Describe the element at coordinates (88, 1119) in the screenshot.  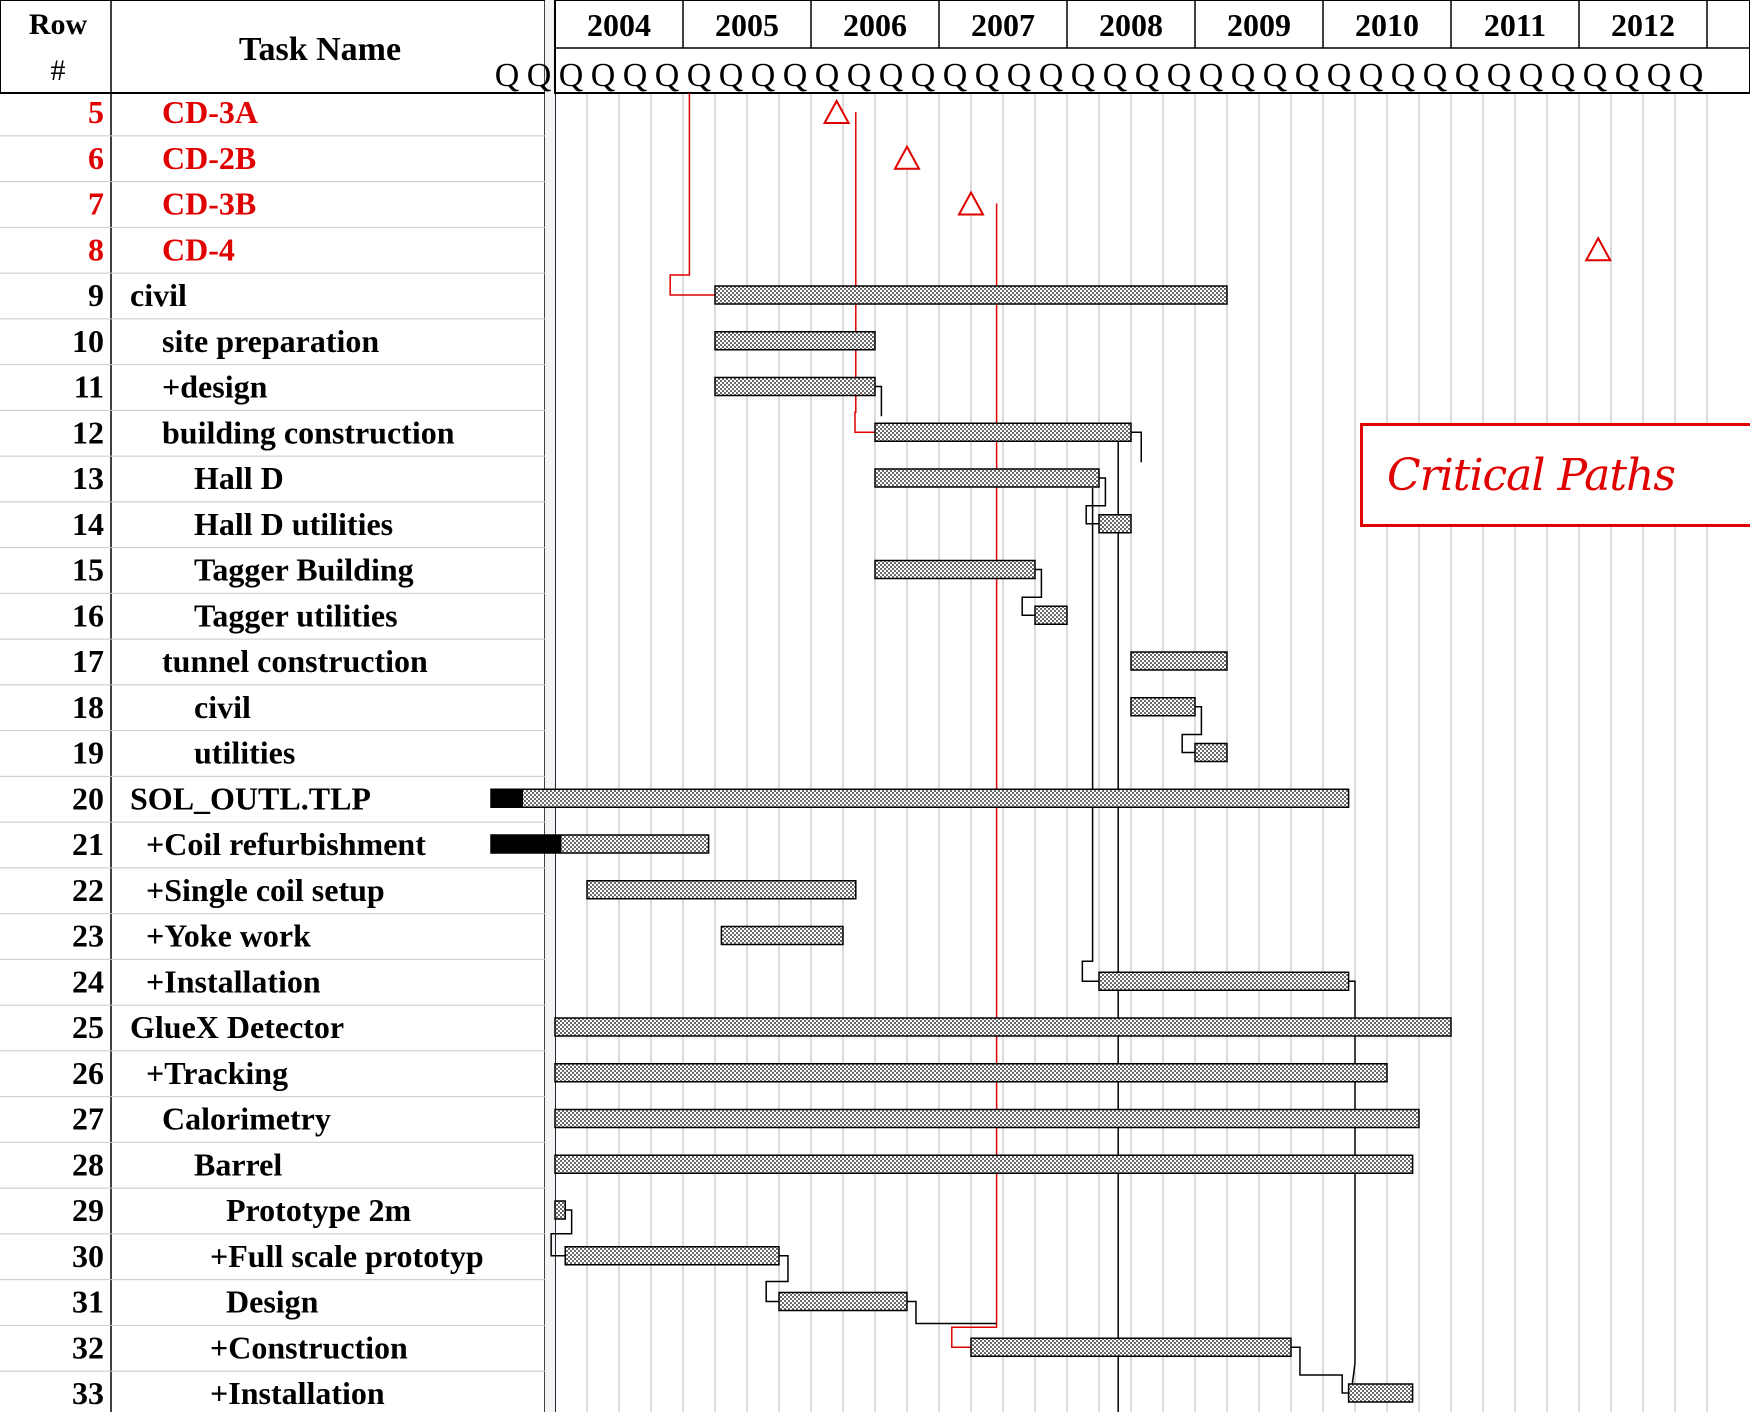
I see `row-number: 27` at that location.